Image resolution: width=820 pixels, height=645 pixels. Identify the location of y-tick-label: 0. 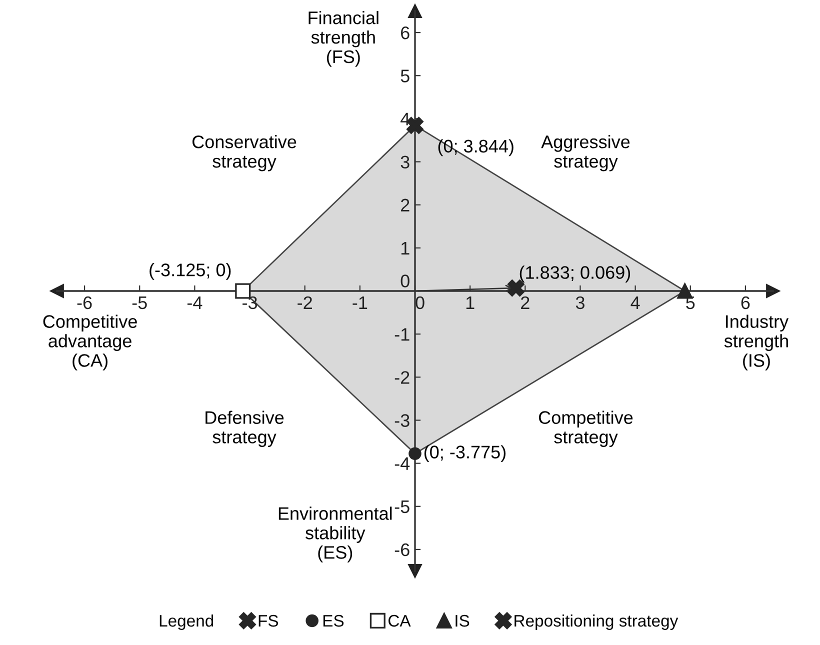
(405, 281).